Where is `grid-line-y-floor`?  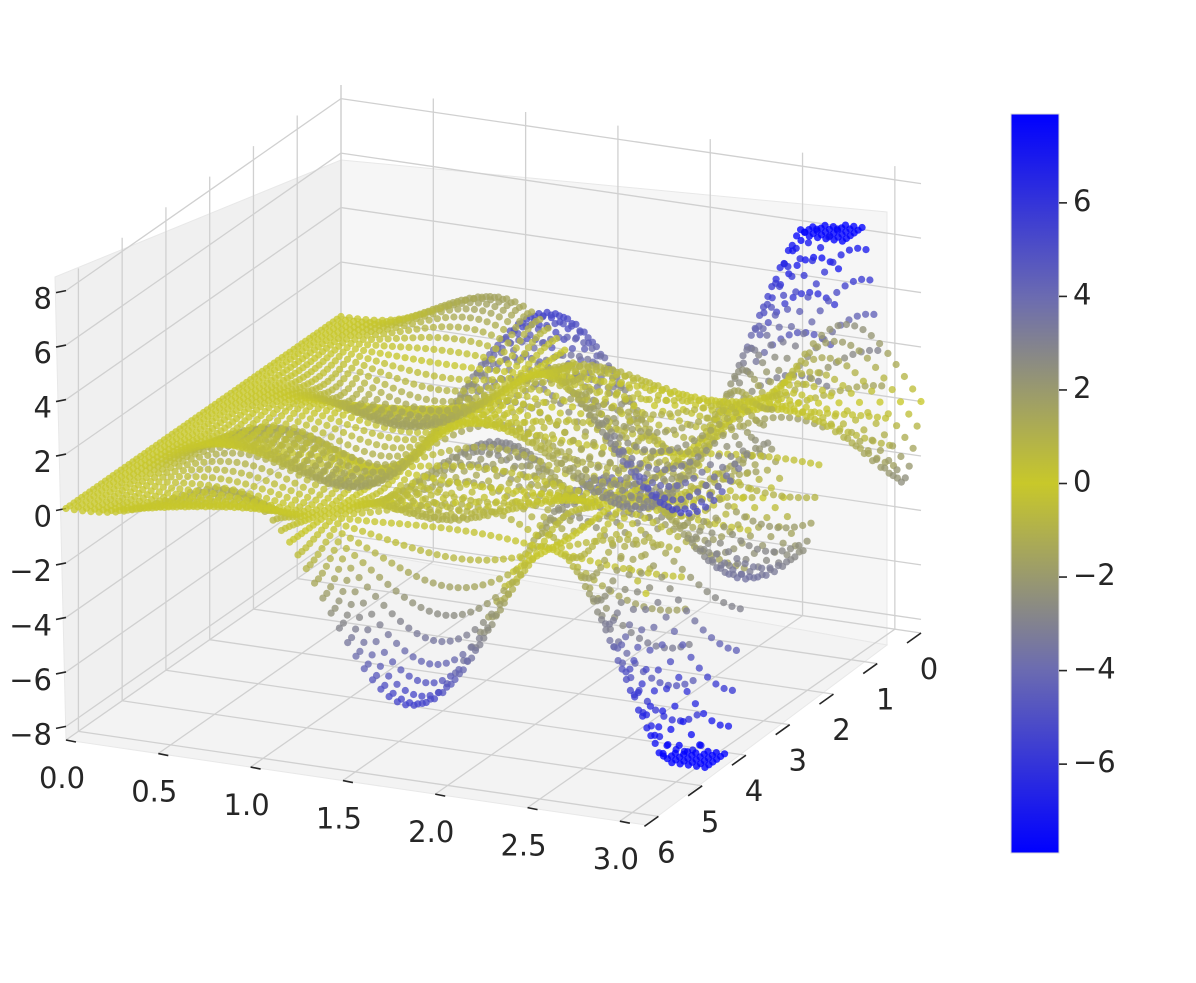 grid-line-y-floor is located at coordinates (543, 651).